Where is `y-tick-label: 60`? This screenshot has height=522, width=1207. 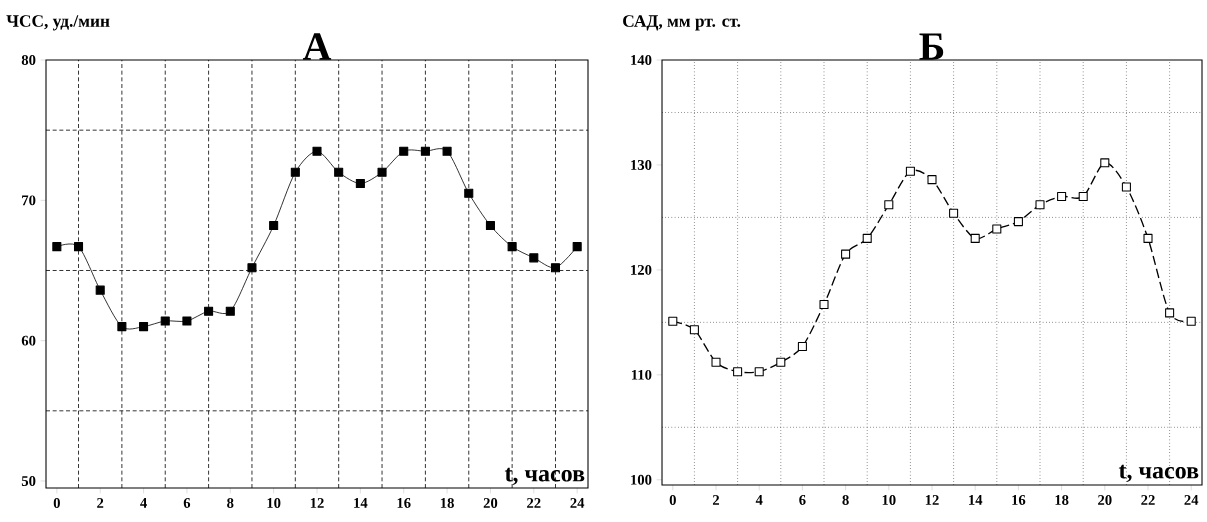
y-tick-label: 60 is located at coordinates (28, 340).